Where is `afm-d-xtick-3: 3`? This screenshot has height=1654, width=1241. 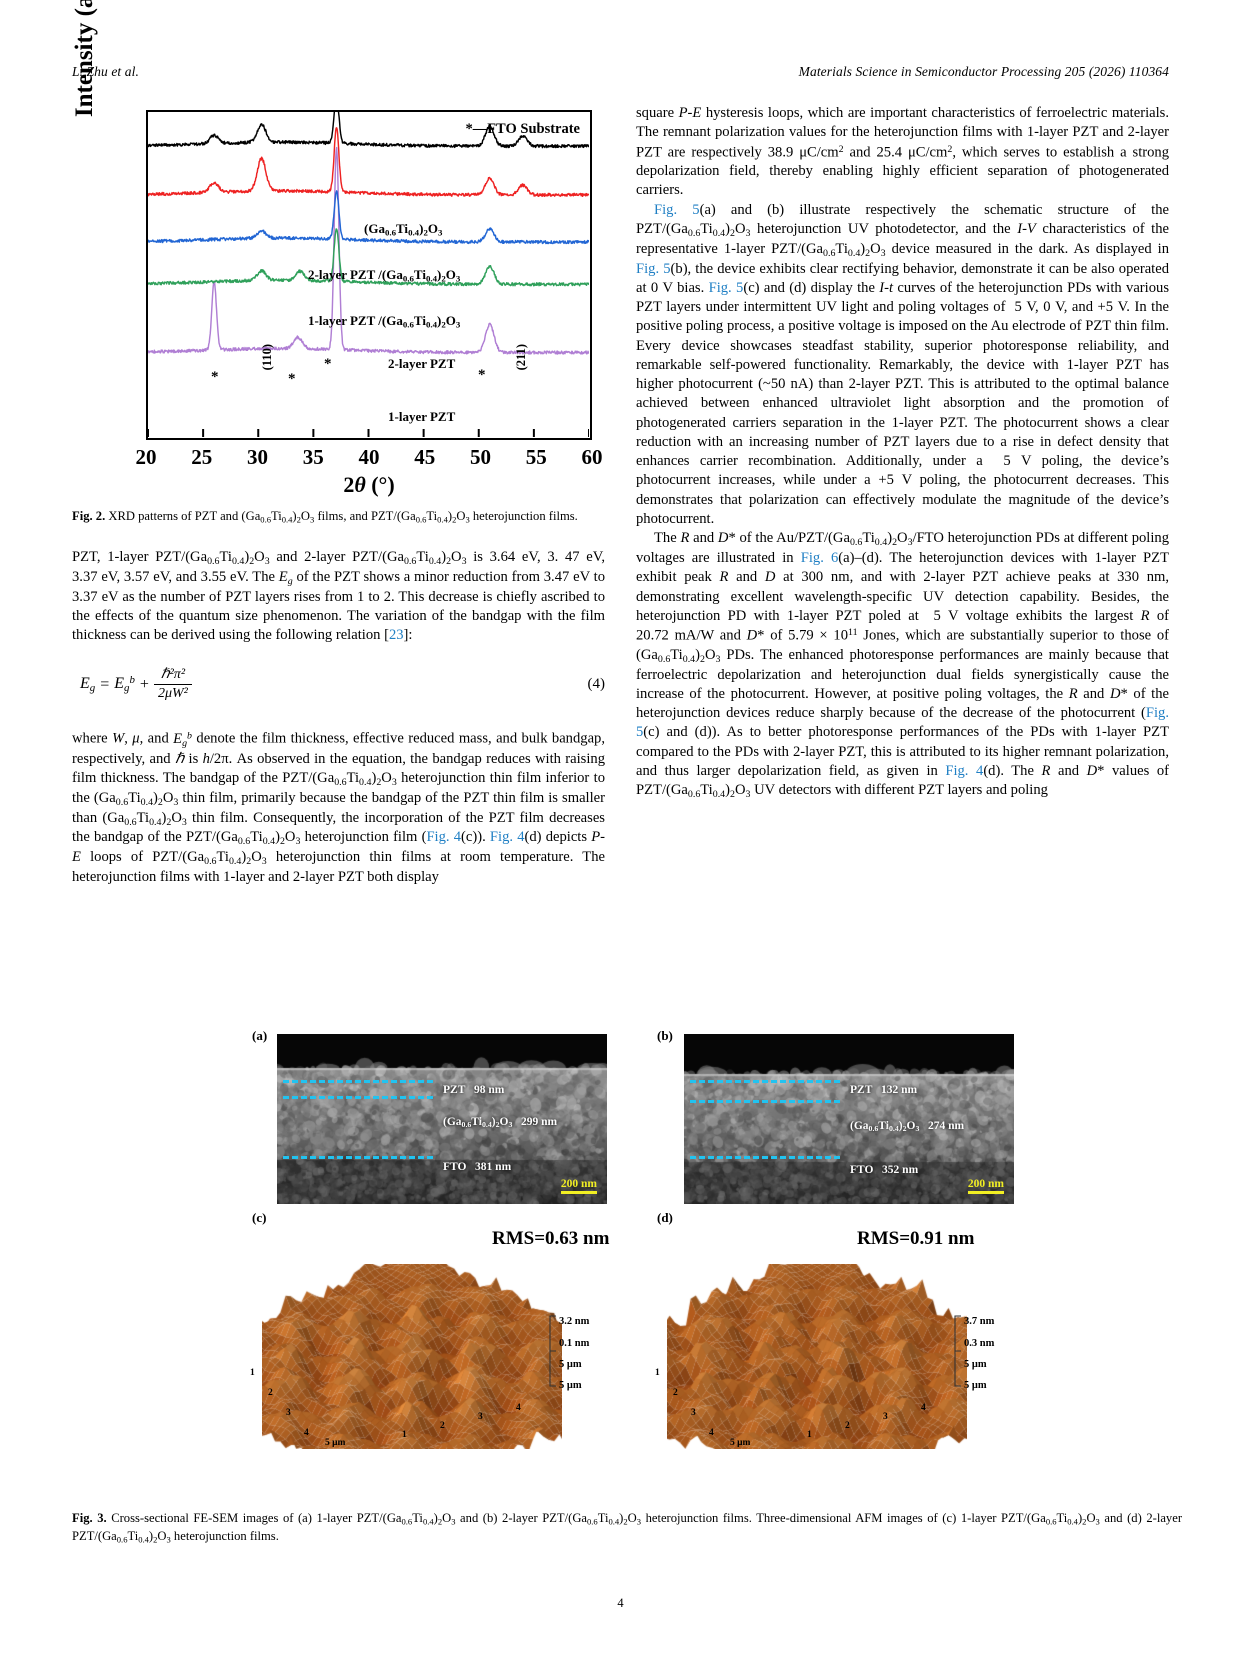
afm-d-xtick-3: 3 is located at coordinates (885, 1417).